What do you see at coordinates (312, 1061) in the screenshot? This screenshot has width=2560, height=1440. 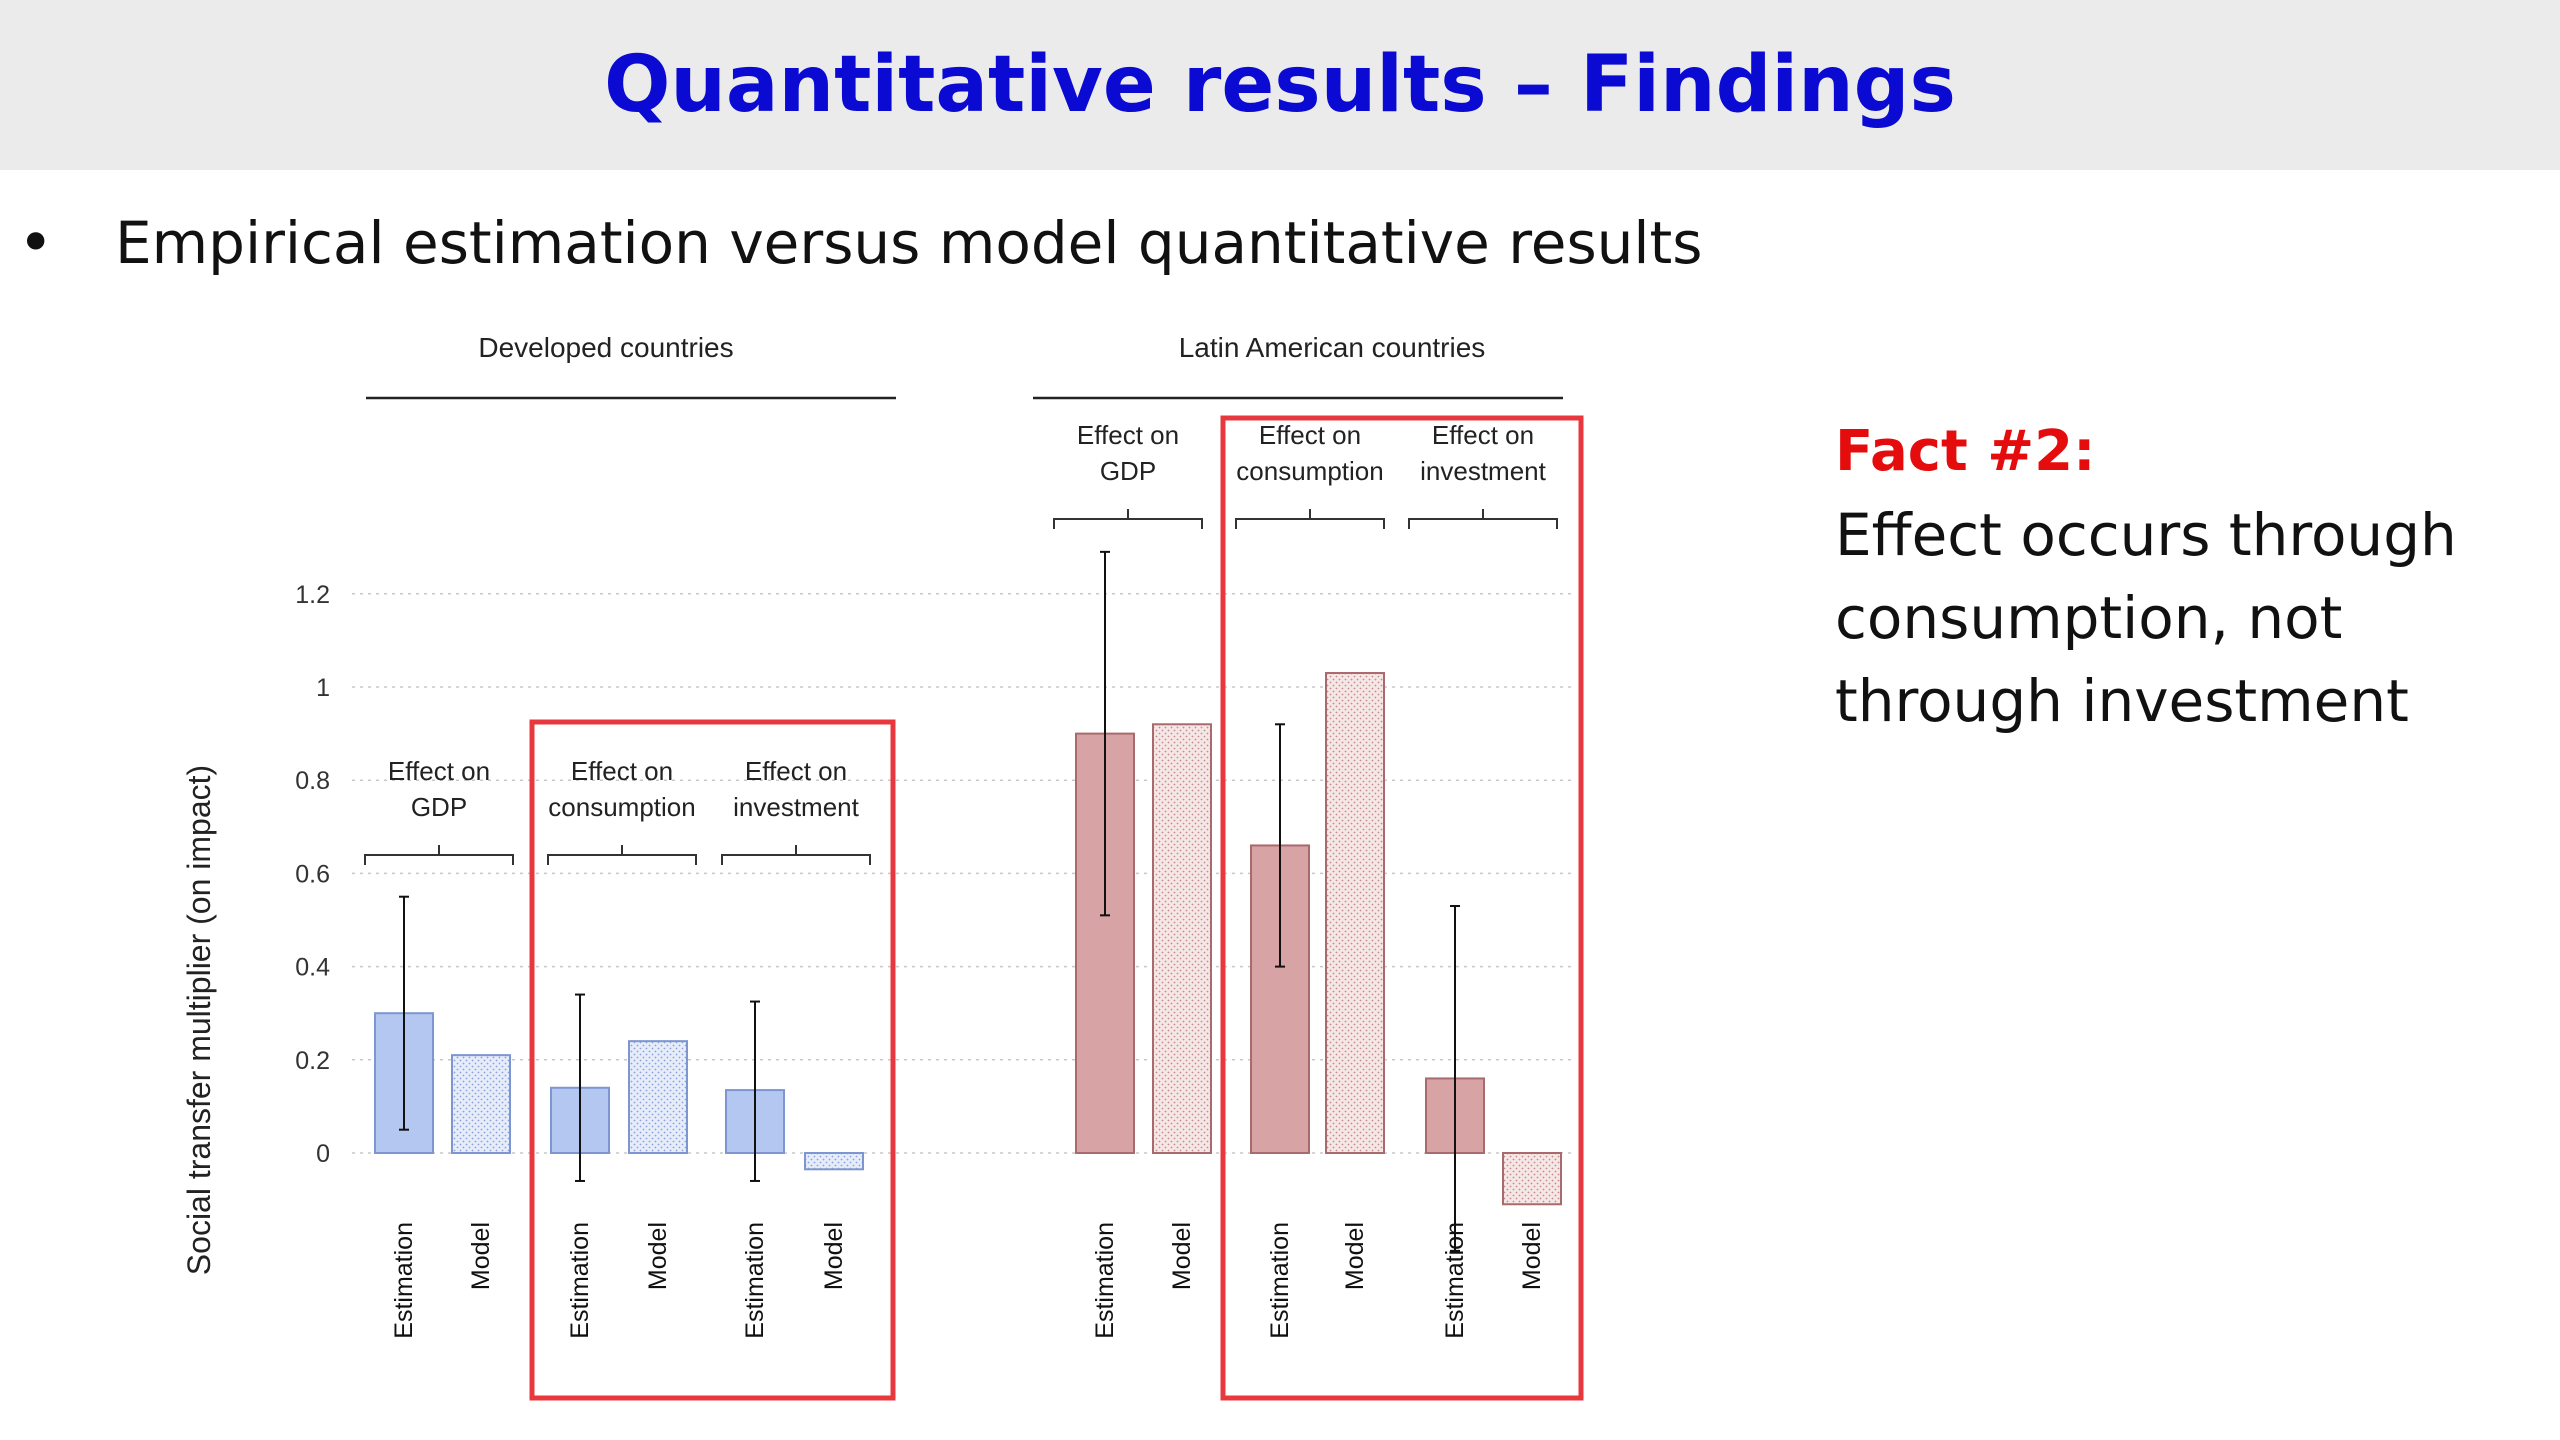 I see `y-tick-label: 0.2` at bounding box center [312, 1061].